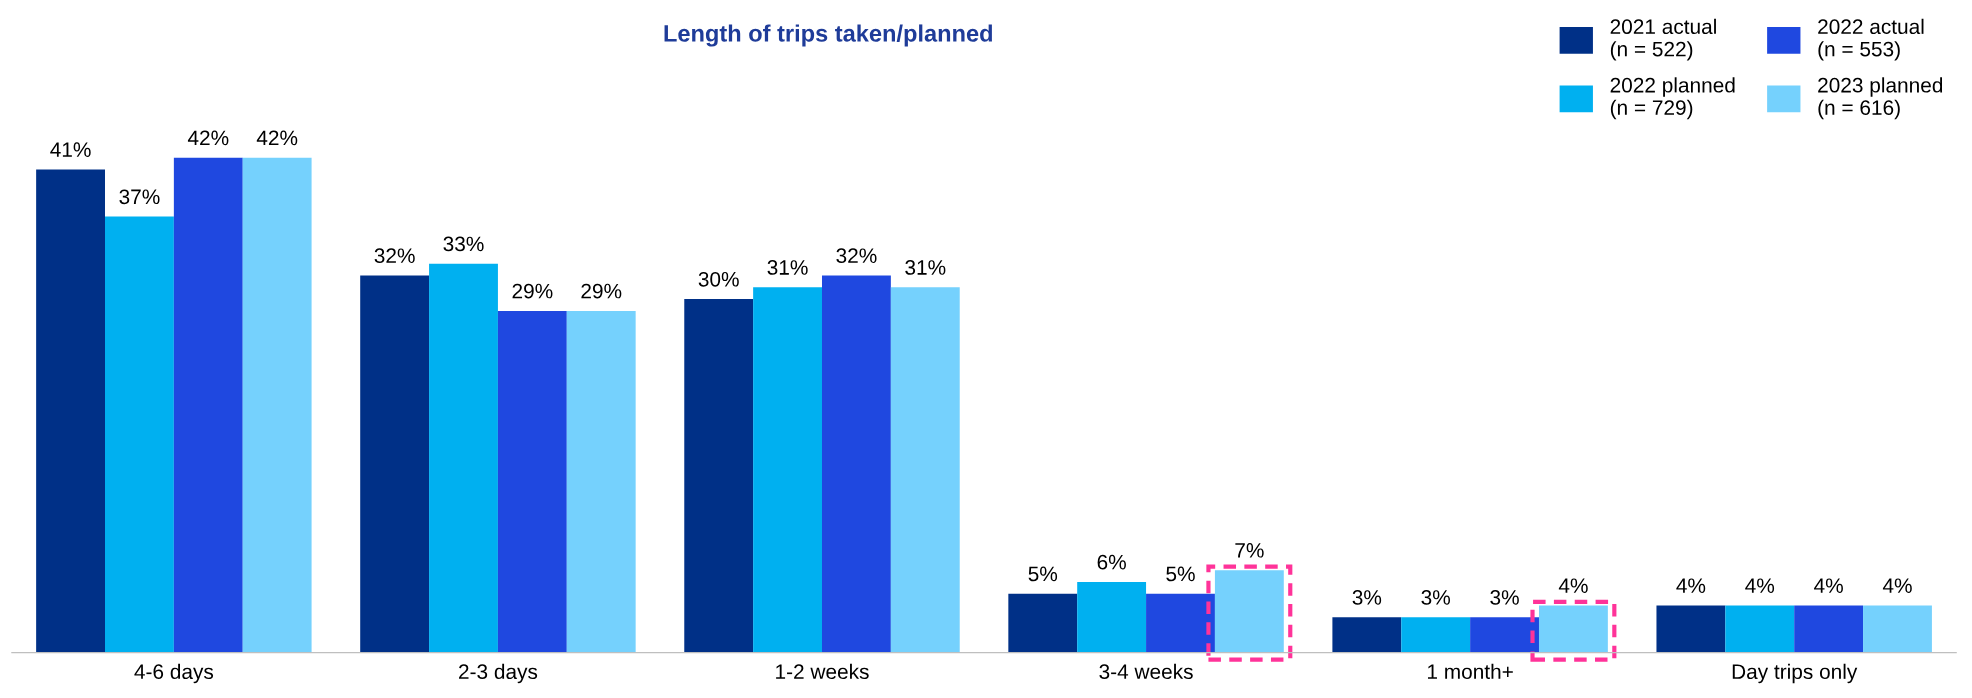 This screenshot has width=1972, height=698. Describe the element at coordinates (1249, 550) in the screenshot. I see `data-label: 7%` at that location.